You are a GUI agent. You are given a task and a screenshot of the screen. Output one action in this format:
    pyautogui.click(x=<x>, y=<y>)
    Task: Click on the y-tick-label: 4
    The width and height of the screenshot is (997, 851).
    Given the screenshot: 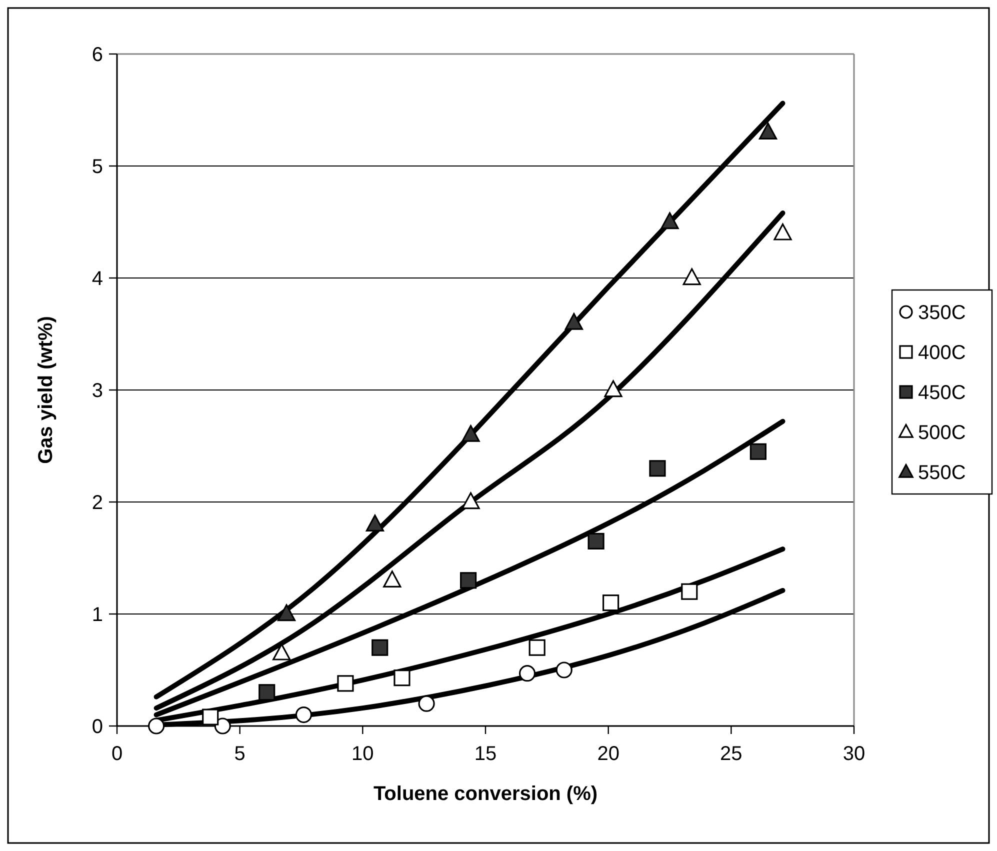 What is the action you would take?
    pyautogui.click(x=97, y=279)
    